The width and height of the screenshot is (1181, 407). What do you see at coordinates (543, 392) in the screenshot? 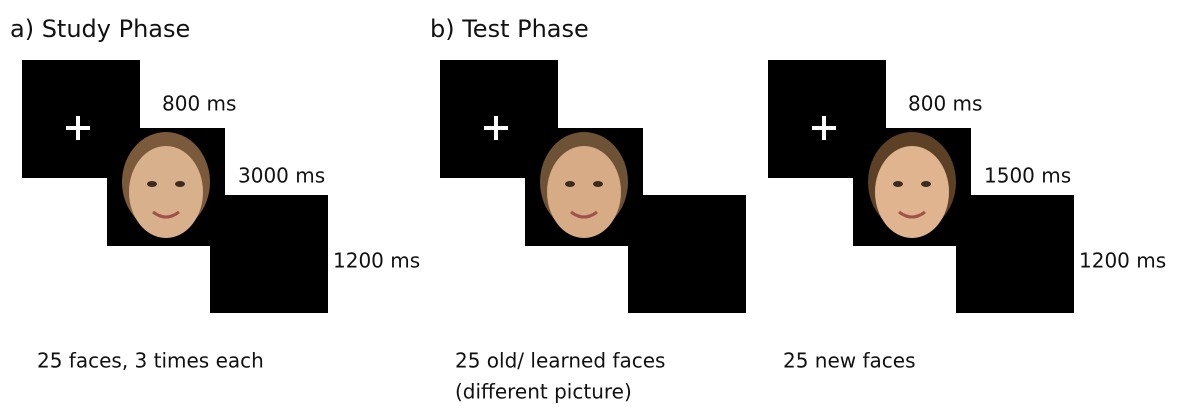
I see `caption: (different picture)` at bounding box center [543, 392].